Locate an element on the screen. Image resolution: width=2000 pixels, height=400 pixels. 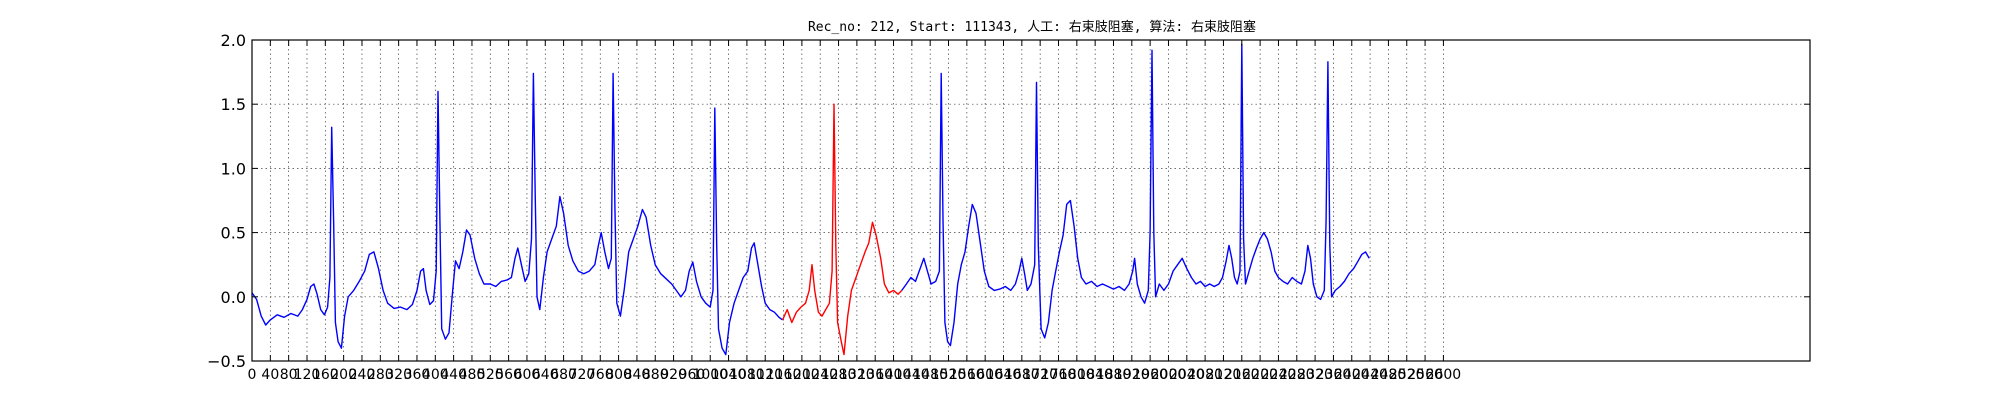
y-tick-label: −0.5 is located at coordinates (226, 361).